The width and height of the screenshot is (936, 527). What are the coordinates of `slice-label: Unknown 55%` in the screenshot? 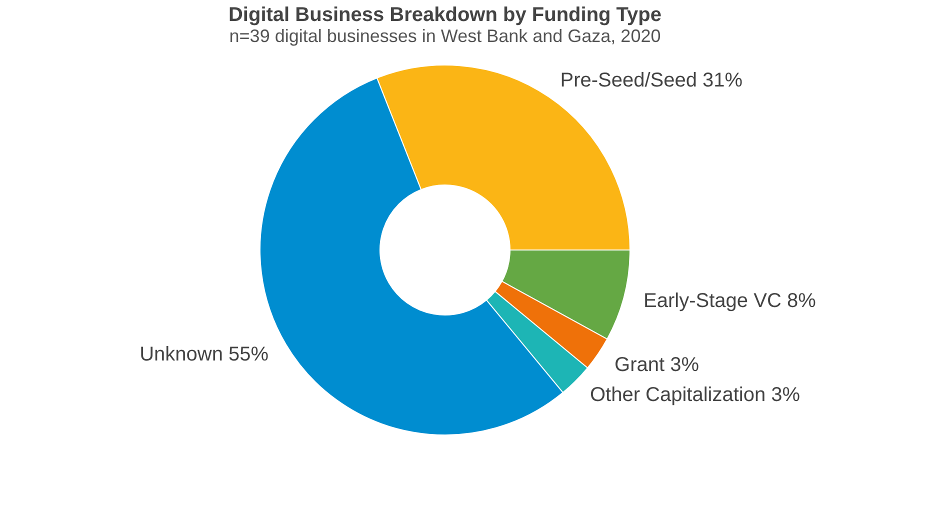 It's located at (204, 354).